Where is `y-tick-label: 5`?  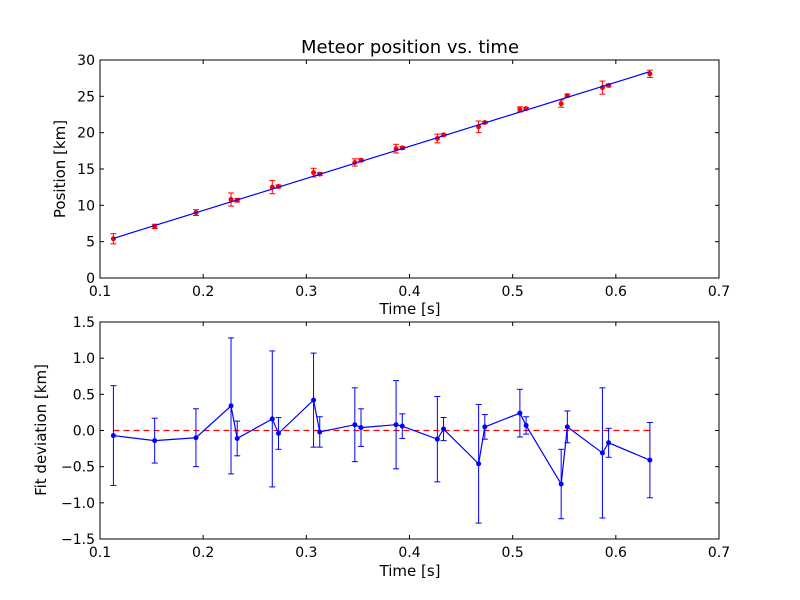
y-tick-label: 5 is located at coordinates (90, 243).